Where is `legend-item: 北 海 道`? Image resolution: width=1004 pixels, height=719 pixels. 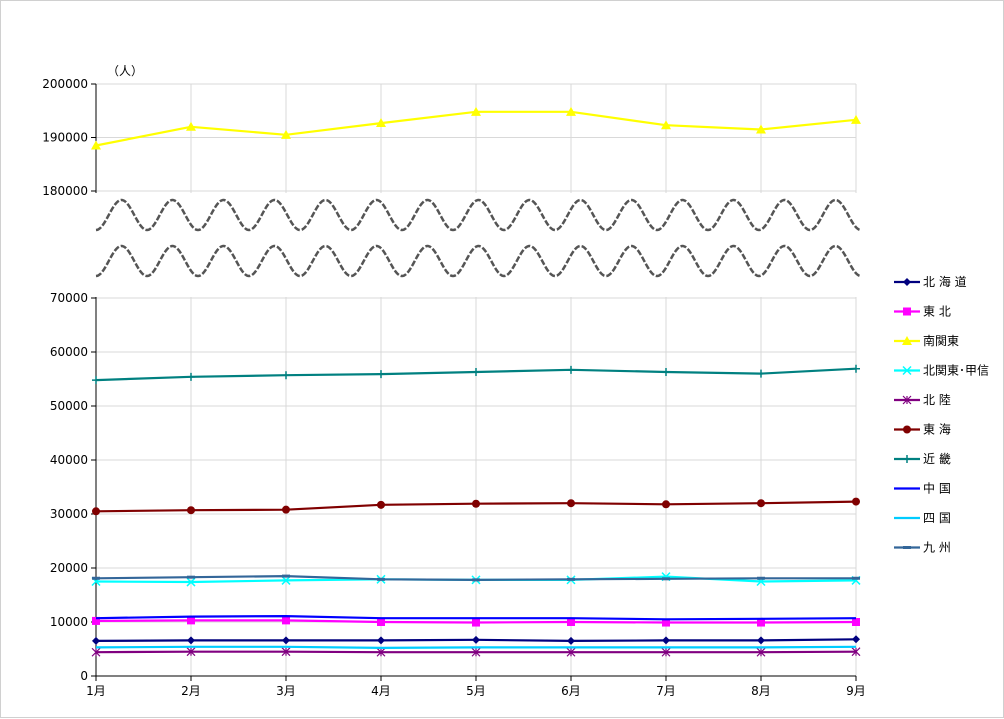 legend-item: 北 海 道 is located at coordinates (930, 281).